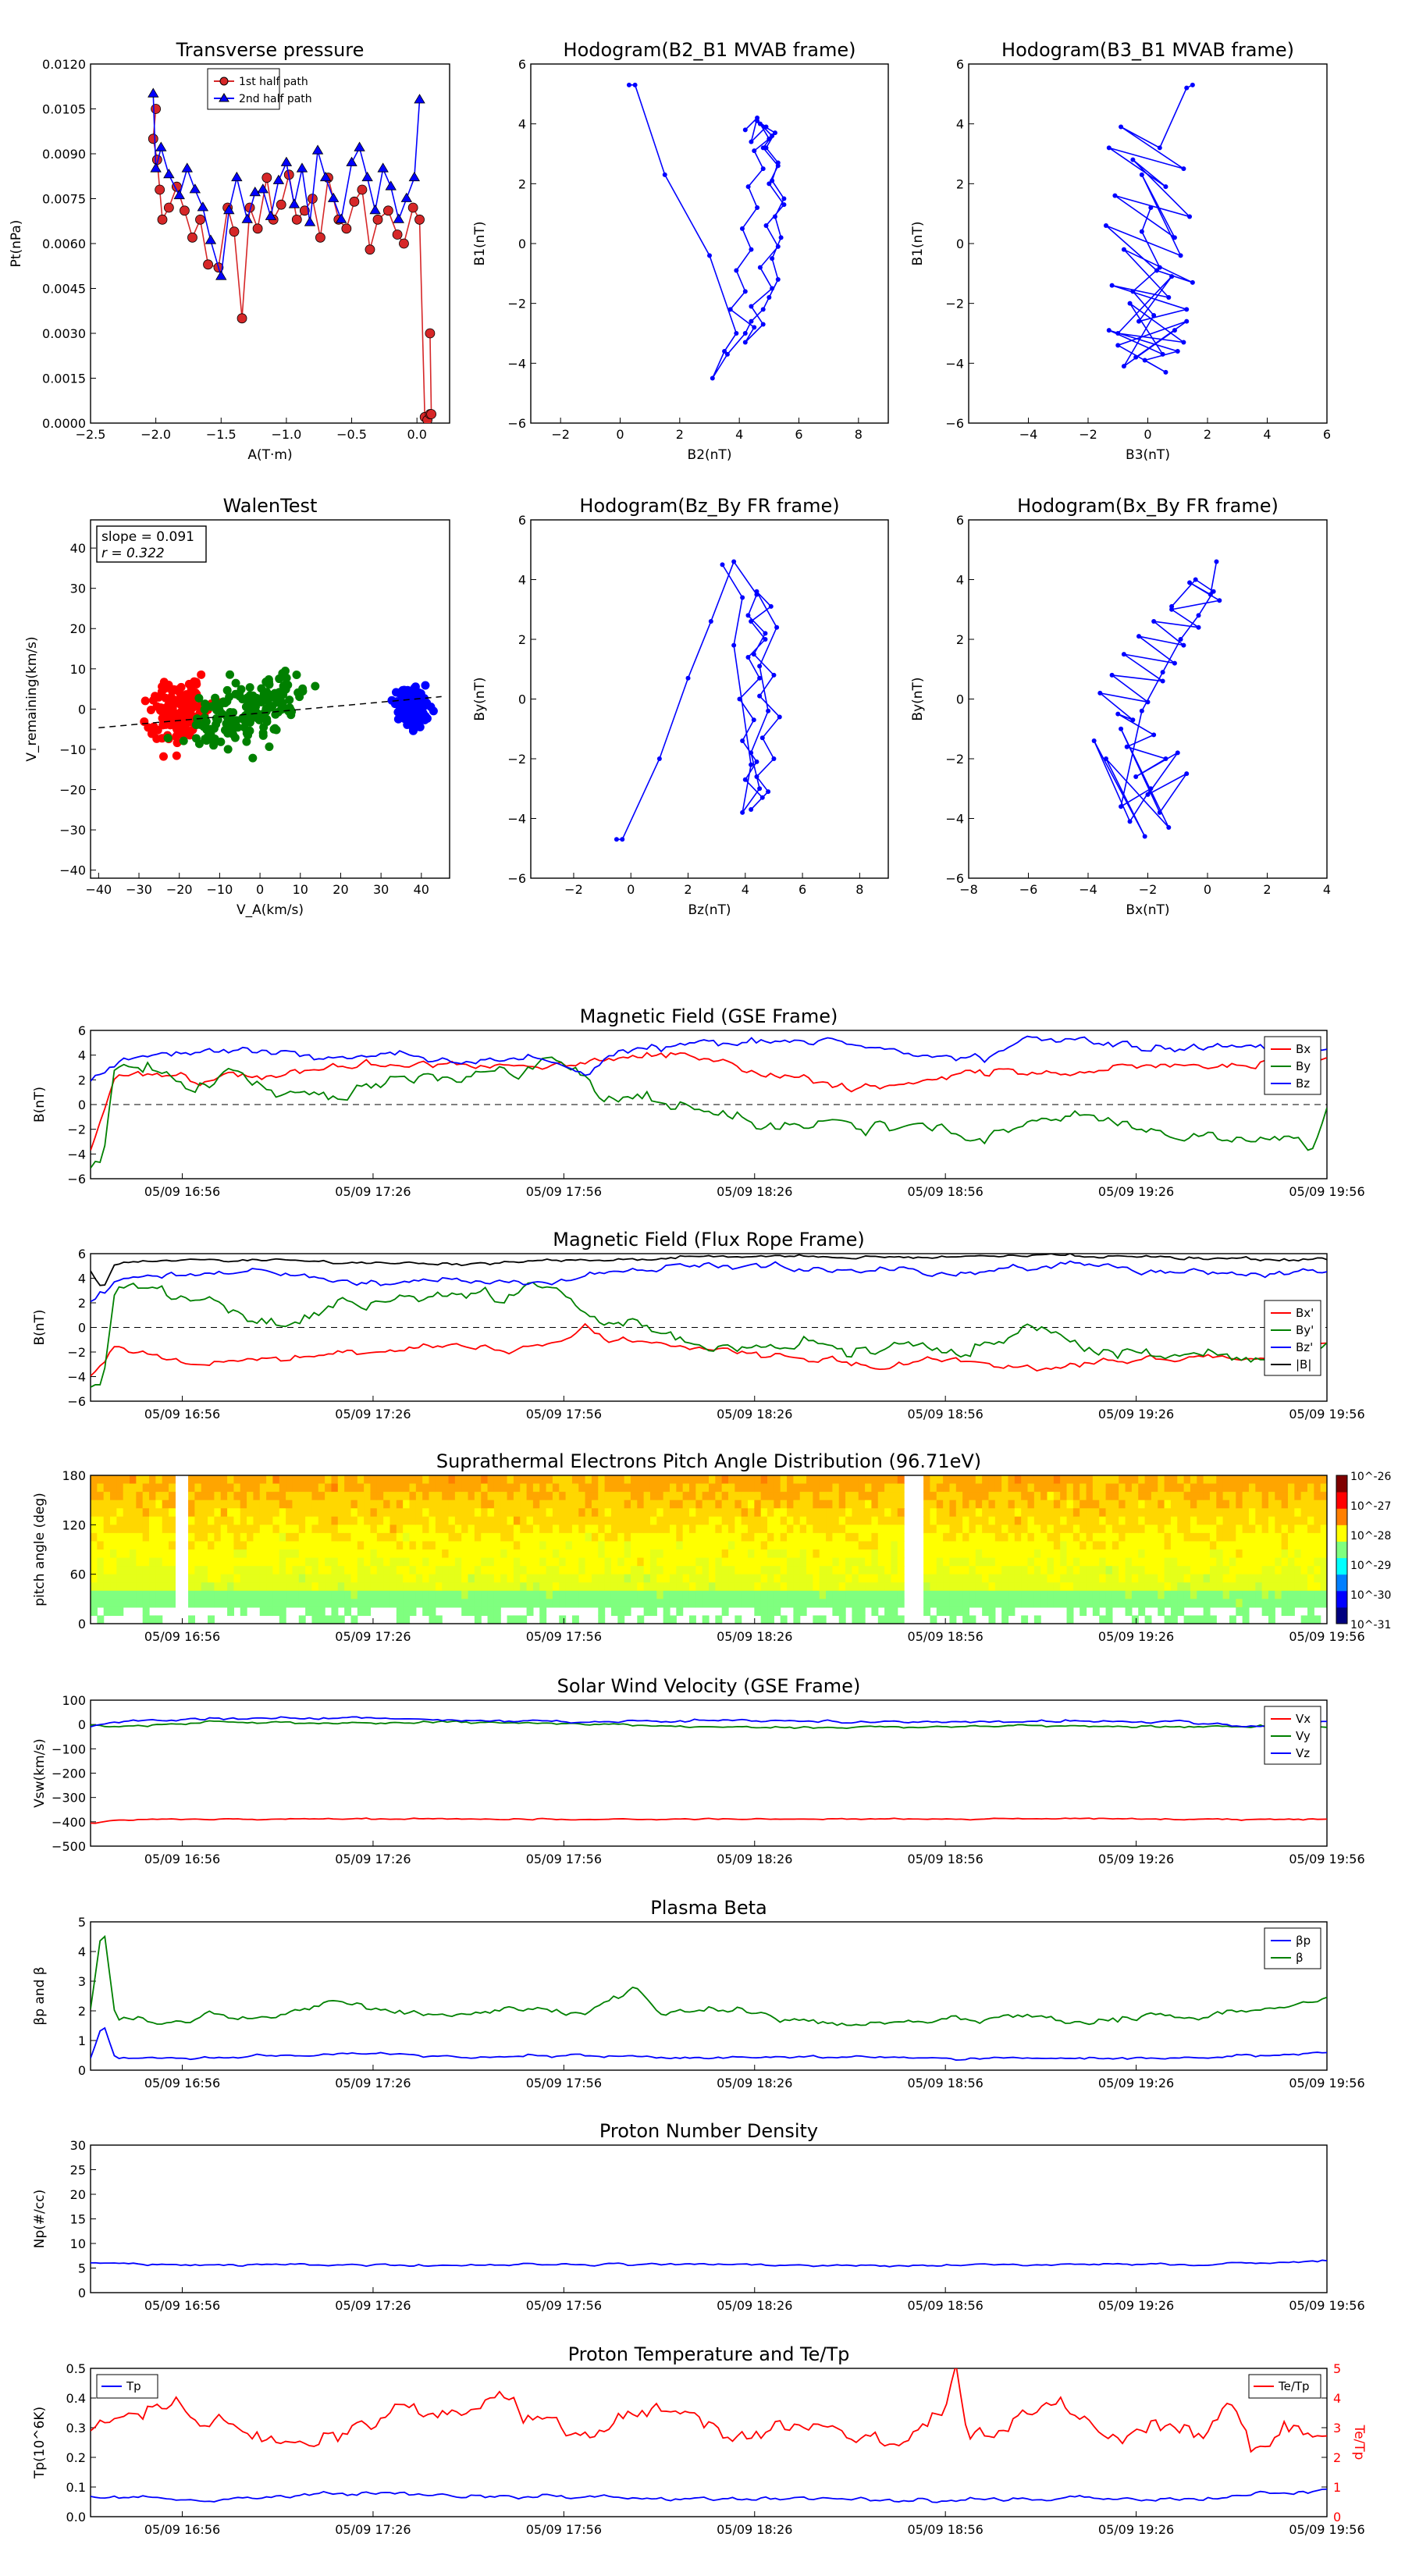 The width and height of the screenshot is (1405, 2576). Describe the element at coordinates (40, 1773) in the screenshot. I see `y-axis-label: Vsw(km/s)` at that location.